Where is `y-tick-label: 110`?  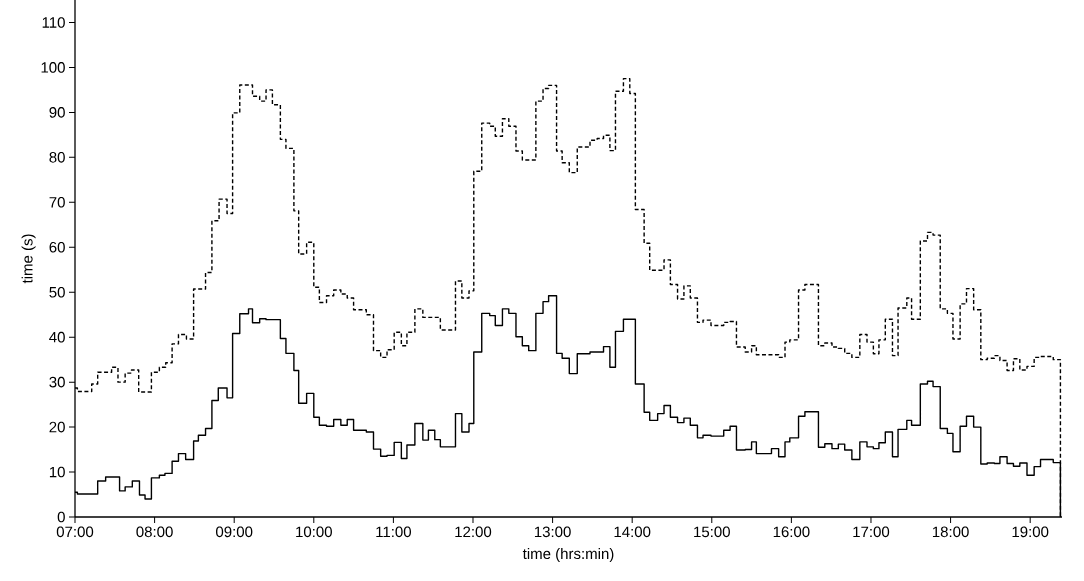
y-tick-label: 110 is located at coordinates (53, 22).